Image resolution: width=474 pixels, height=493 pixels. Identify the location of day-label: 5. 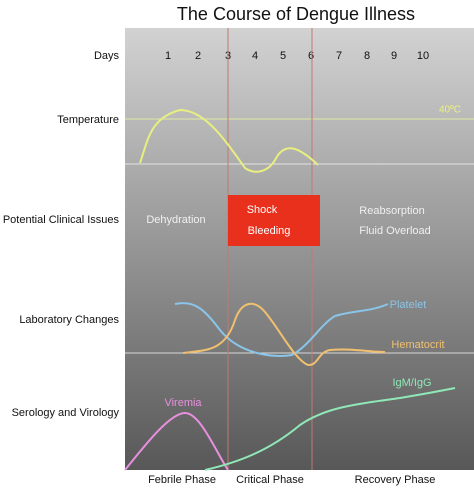
(283, 56).